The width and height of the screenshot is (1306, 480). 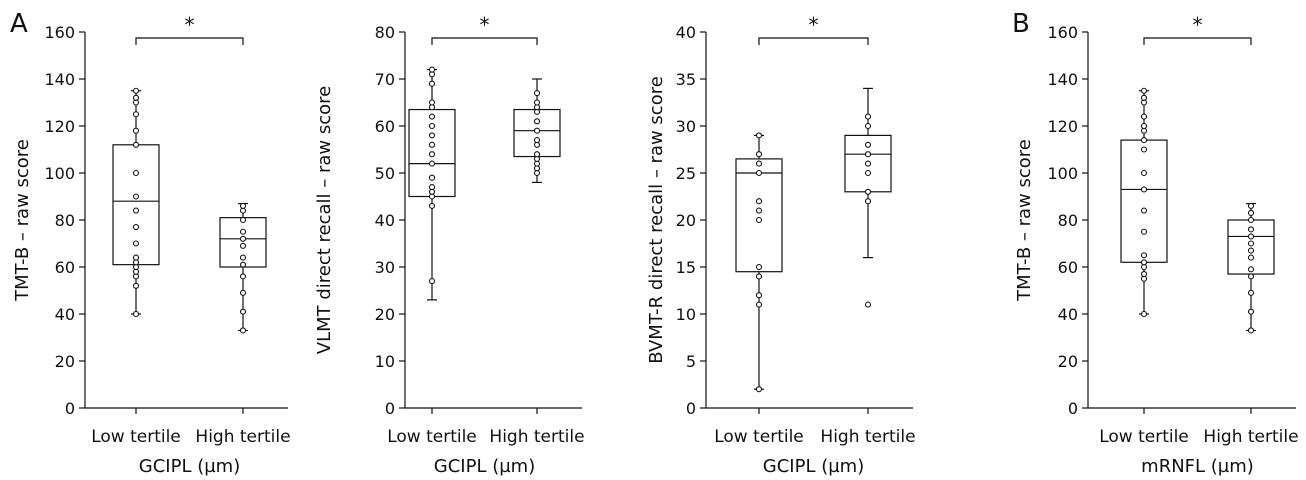 What do you see at coordinates (686, 173) in the screenshot?
I see `y-tick-label: 25` at bounding box center [686, 173].